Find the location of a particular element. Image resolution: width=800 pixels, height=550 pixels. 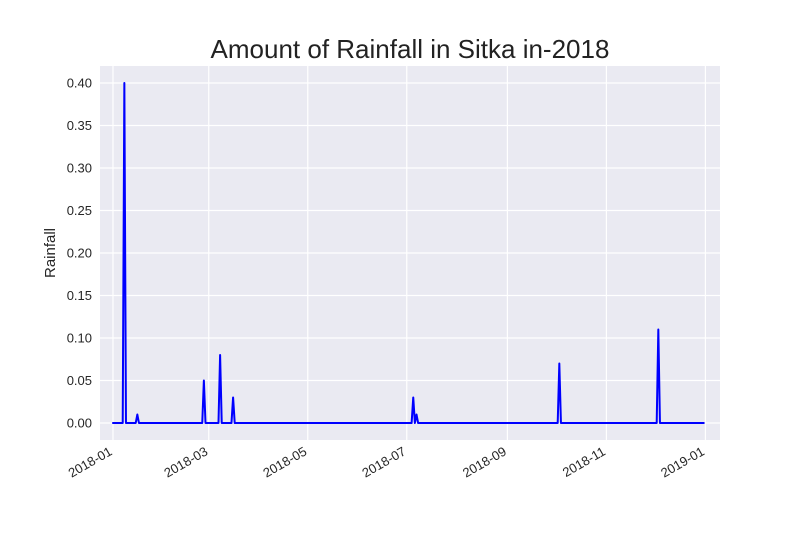

y-tick-label: 0.20 is located at coordinates (79, 253).